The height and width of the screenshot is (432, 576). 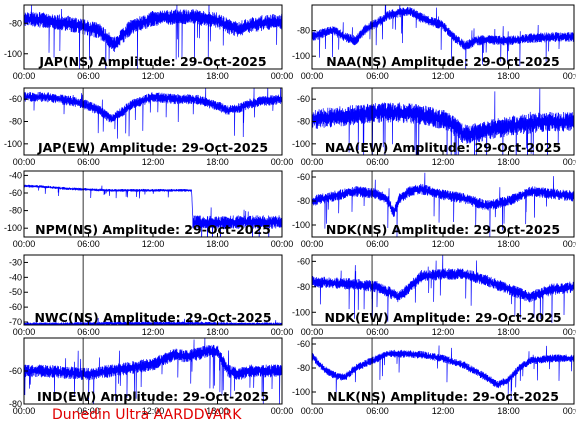 I want to click on x-tick-label-2-2: 12:00, so click(x=153, y=162).